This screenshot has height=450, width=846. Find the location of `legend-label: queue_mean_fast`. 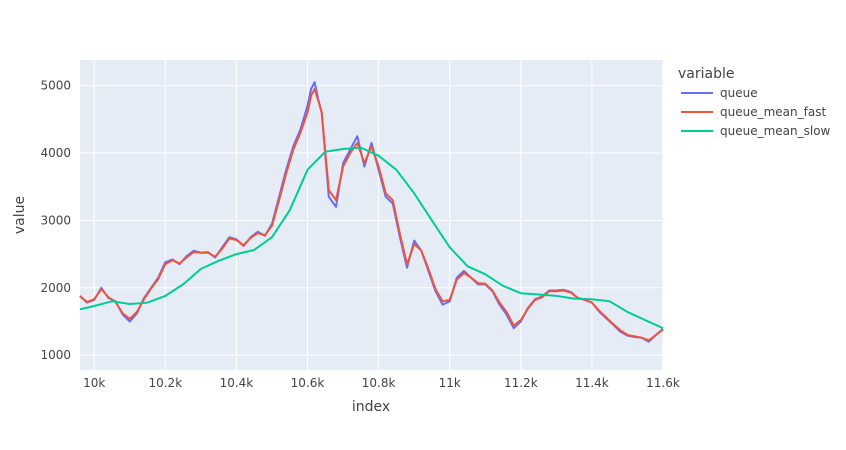

legend-label: queue_mean_fast is located at coordinates (773, 112).